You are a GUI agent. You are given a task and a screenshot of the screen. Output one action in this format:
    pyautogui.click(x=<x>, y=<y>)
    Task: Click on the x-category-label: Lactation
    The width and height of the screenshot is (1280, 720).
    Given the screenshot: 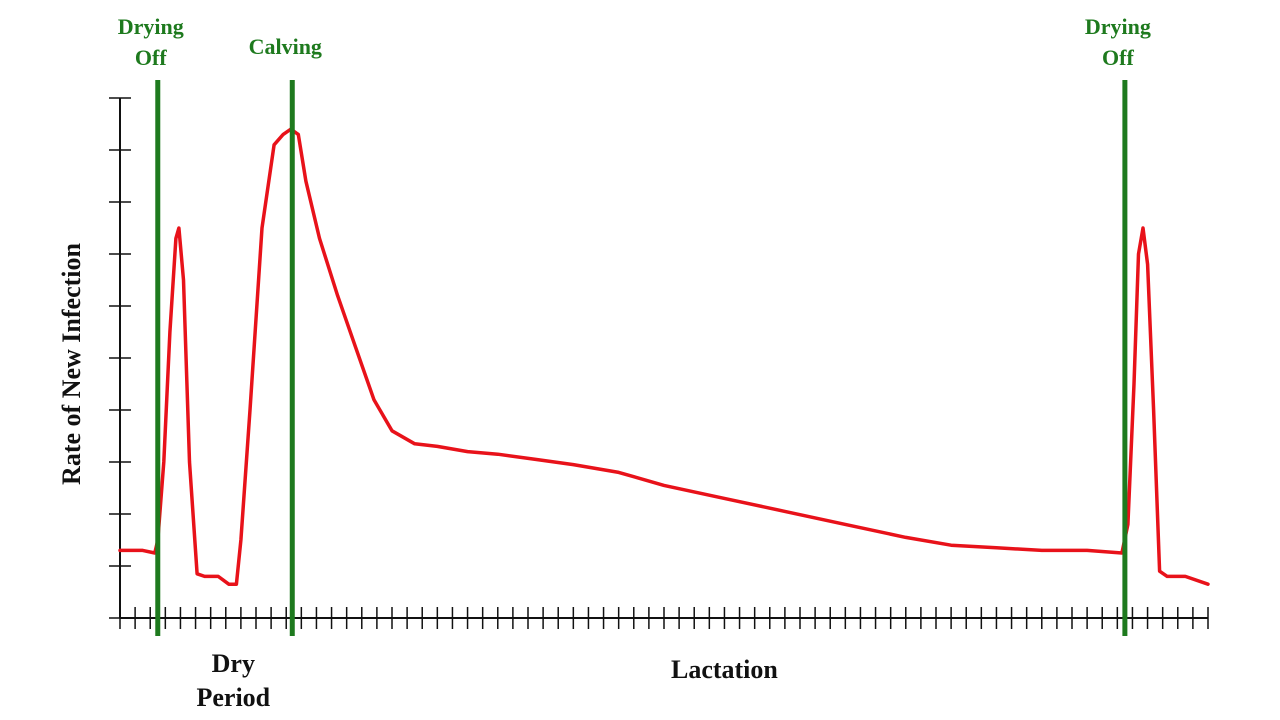 What is the action you would take?
    pyautogui.click(x=724, y=669)
    